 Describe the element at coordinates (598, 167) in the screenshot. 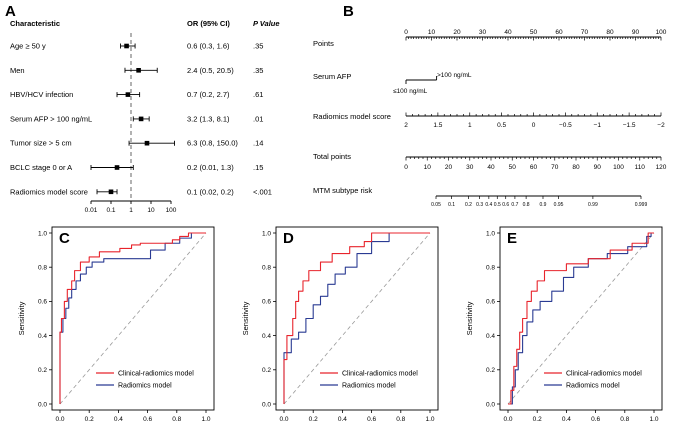

I see `total-tick-label: 90` at that location.